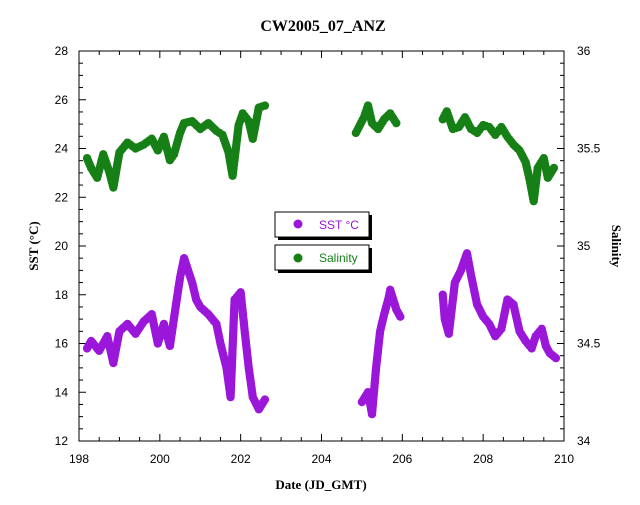 Image resolution: width=640 pixels, height=505 pixels. I want to click on y-left-tick-label: 26, so click(62, 100).